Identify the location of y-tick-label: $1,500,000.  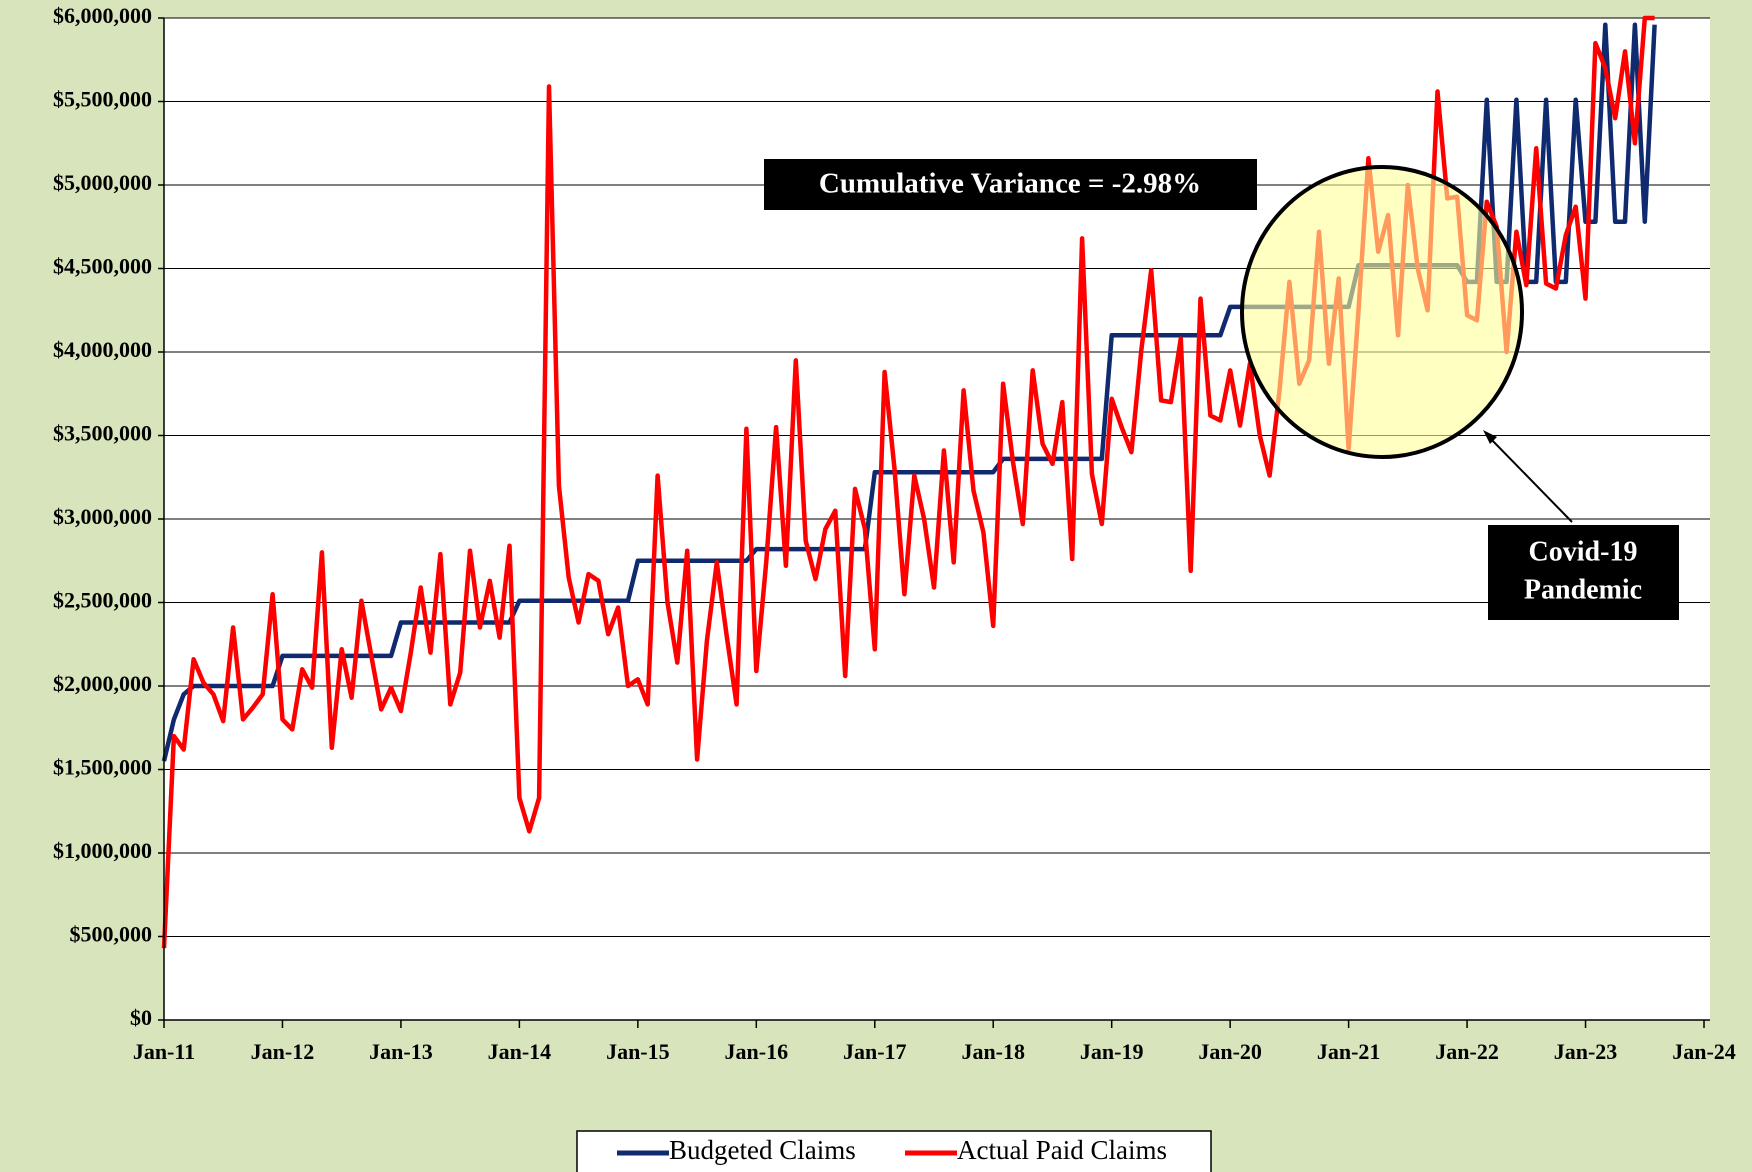
(102, 767).